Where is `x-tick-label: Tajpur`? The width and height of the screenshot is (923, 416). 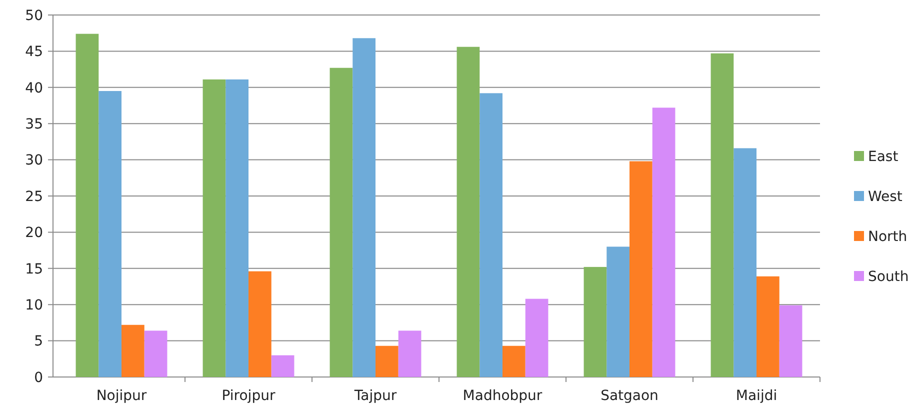 x-tick-label: Tajpur is located at coordinates (375, 396).